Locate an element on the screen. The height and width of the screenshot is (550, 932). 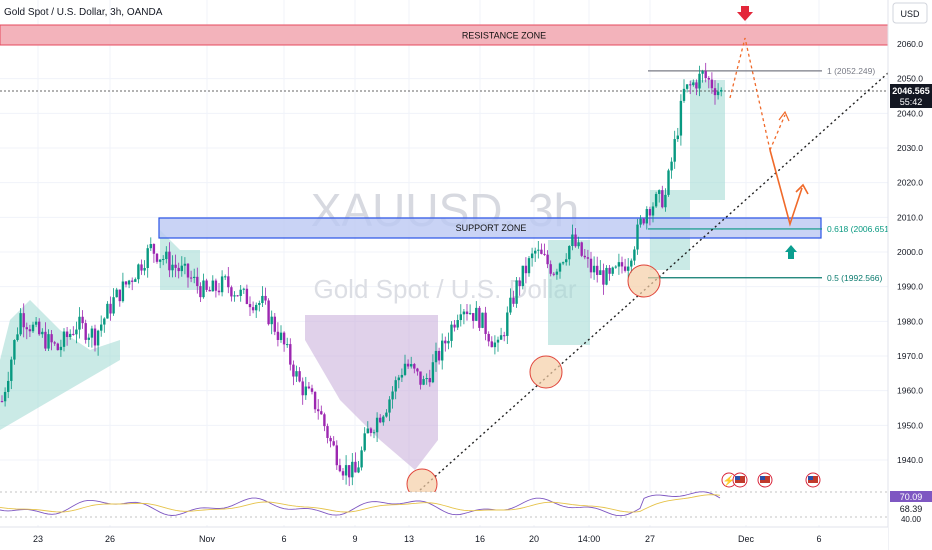
price-tick-label: 2030.0 is located at coordinates (910, 148).